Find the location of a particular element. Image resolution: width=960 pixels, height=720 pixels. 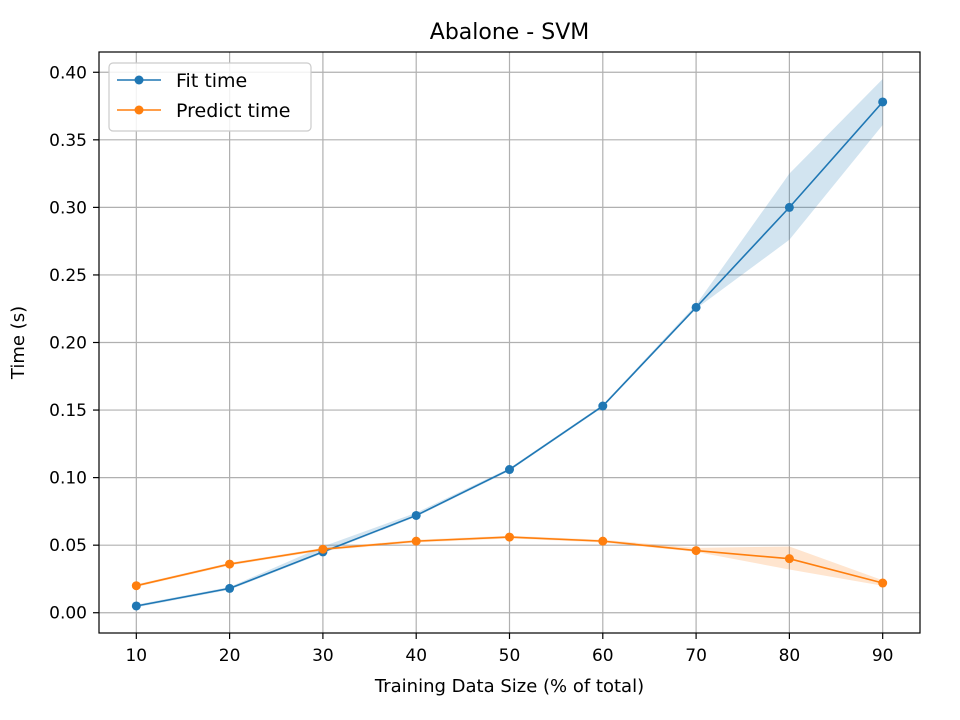

y-ticks: 0.00 0.05 0.10 0.15 0.20 0.25 0.30 0.35 0.40 is located at coordinates (74, 343).